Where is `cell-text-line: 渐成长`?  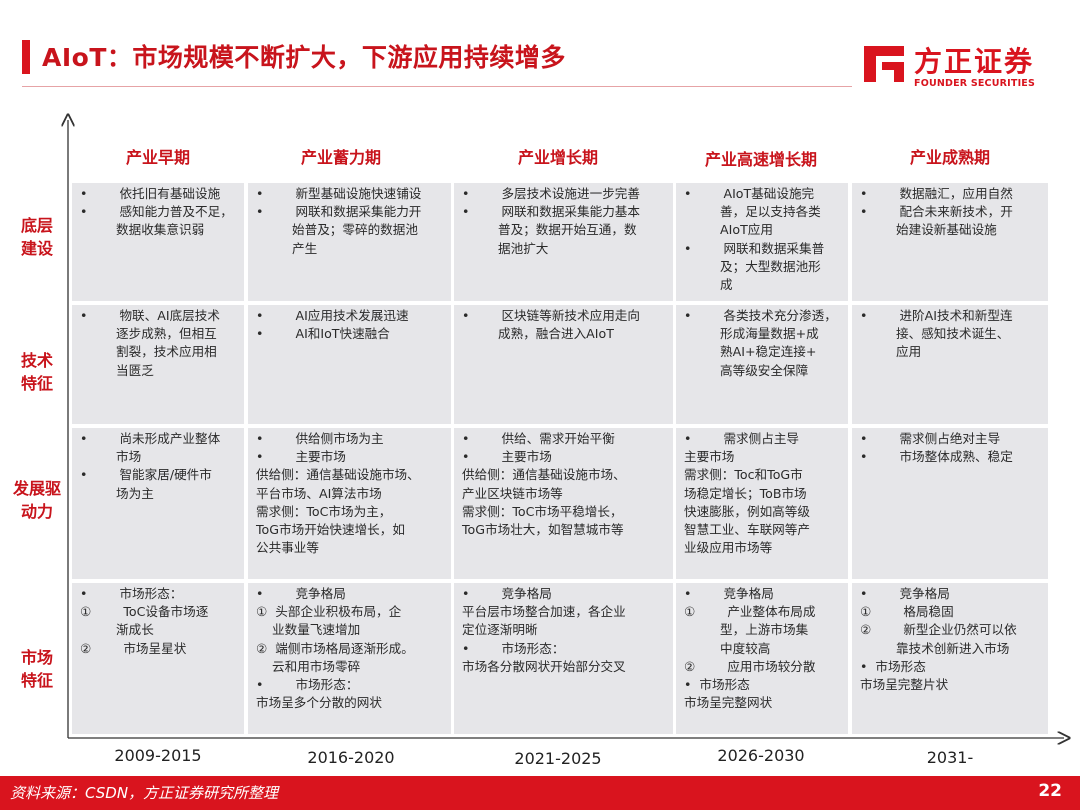 cell-text-line: 渐成长 is located at coordinates (117, 630).